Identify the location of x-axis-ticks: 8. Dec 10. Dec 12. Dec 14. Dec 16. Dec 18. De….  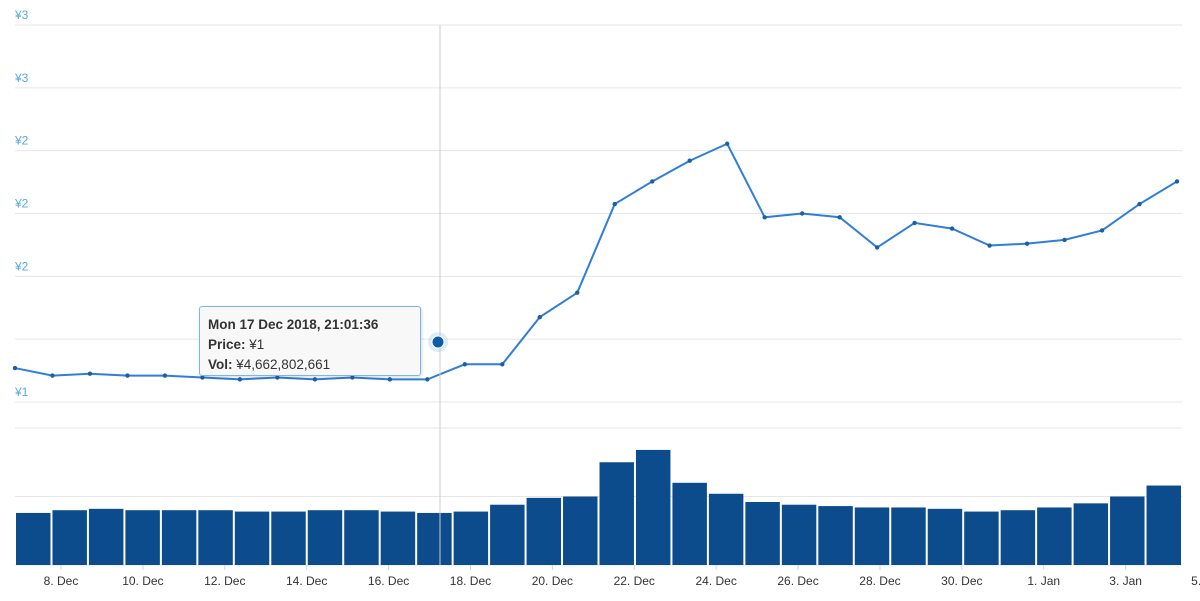
(622, 576).